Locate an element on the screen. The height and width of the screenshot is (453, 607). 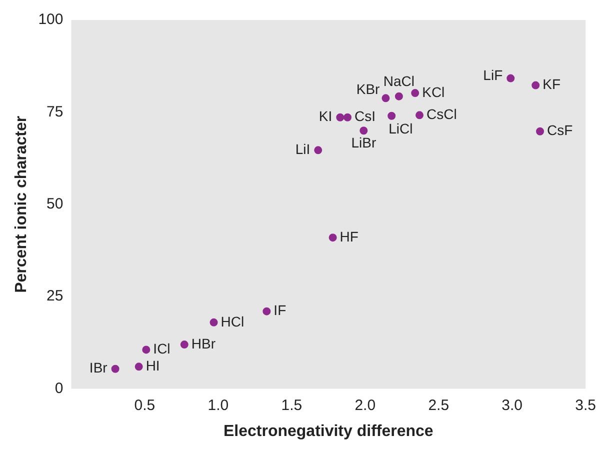
annotation: NaCl is located at coordinates (398, 81).